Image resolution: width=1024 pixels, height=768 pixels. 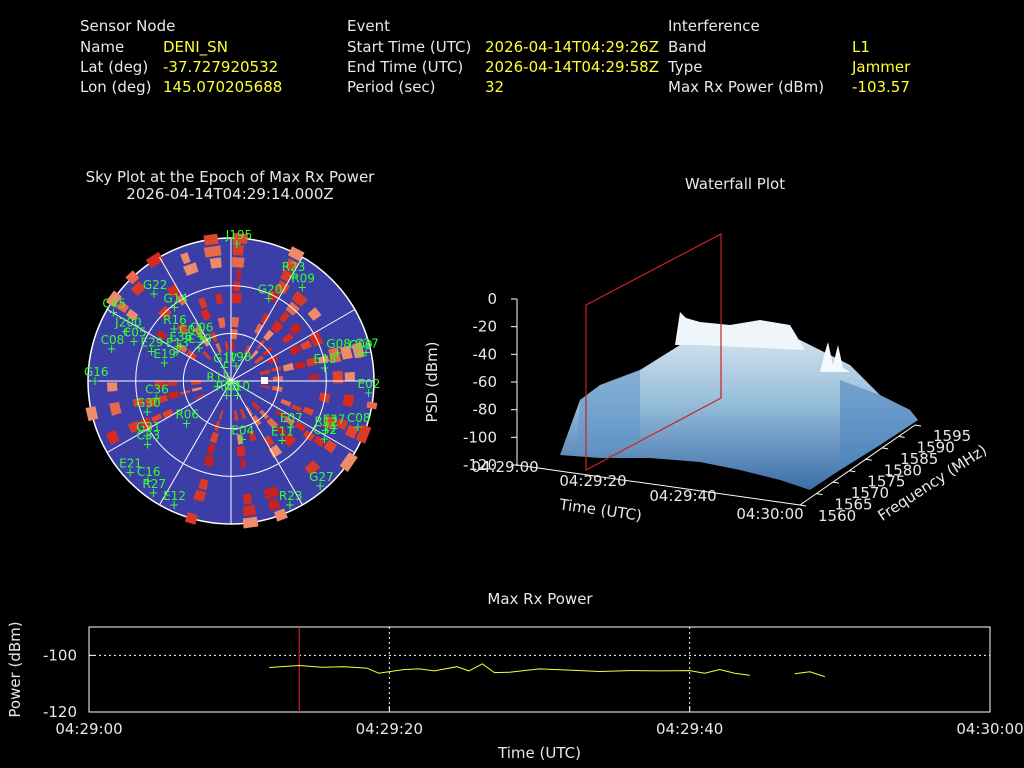 I want to click on psd-tick-label: -80, so click(x=485, y=410).